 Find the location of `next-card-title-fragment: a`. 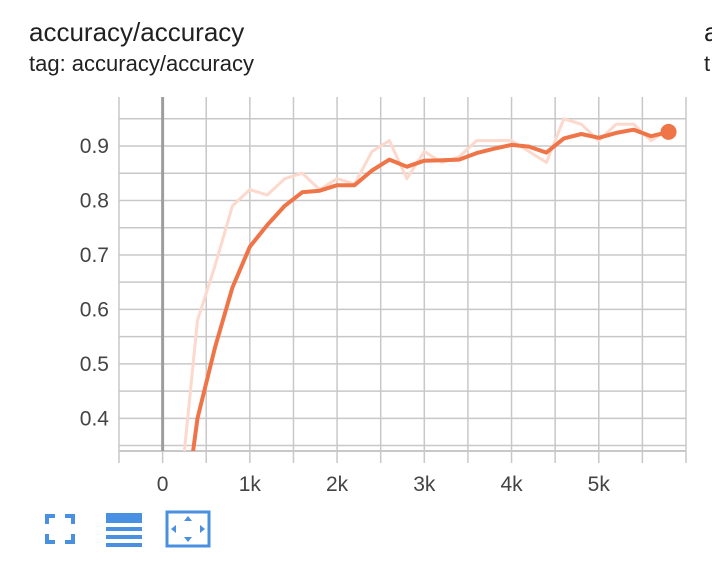

next-card-title-fragment: a is located at coordinates (708, 32).